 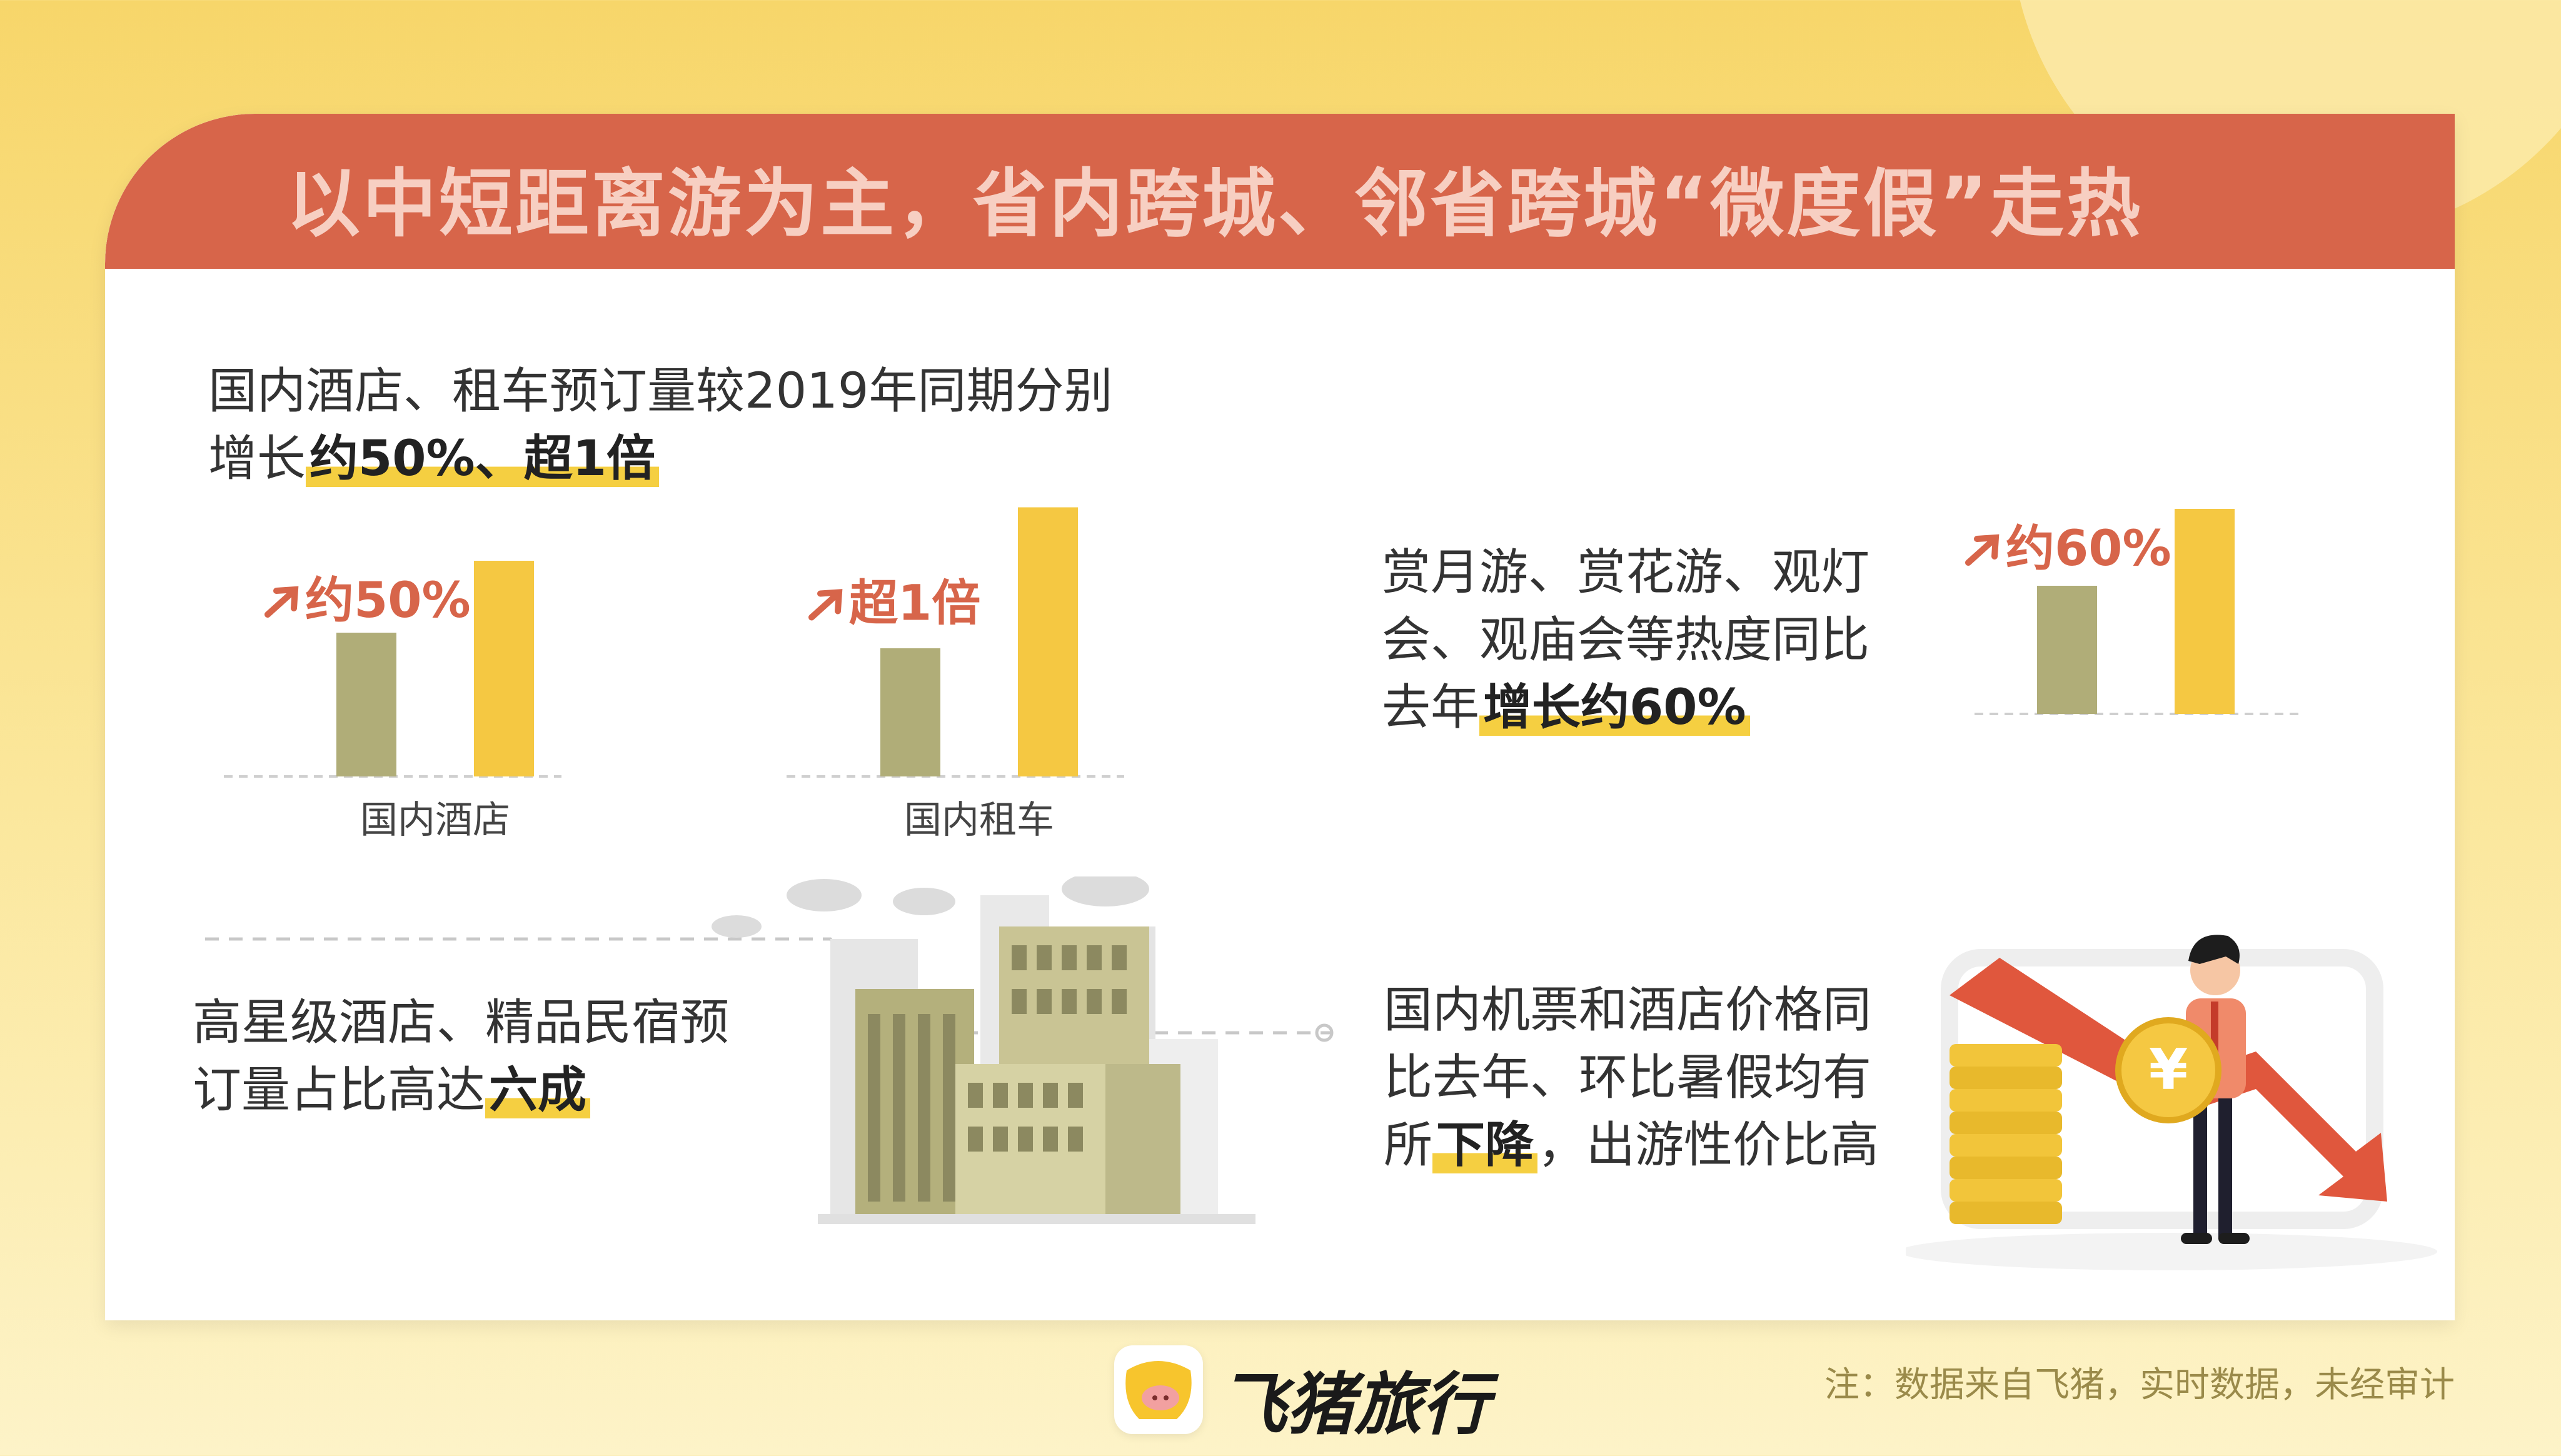 I want to click on hotel-bar-chart: 约50% 国内酒店, so click(x=392, y=701).